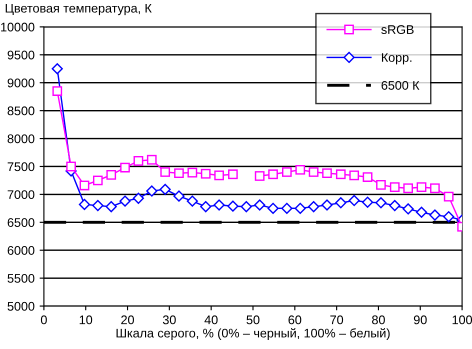 This screenshot has height=349, width=472. Describe the element at coordinates (401, 85) in the screenshot. I see `legend-label: 6500 К` at that location.